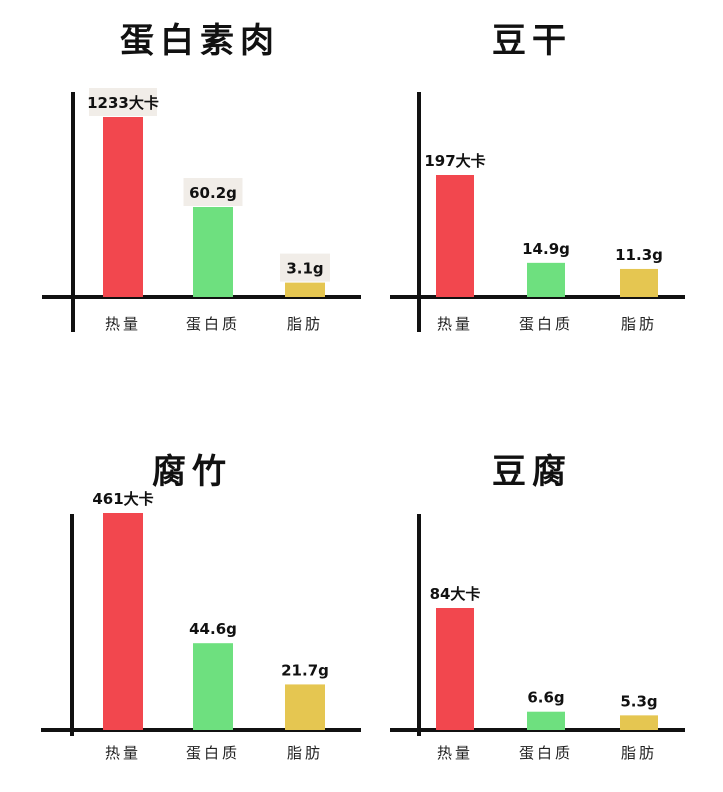 This screenshot has width=723, height=792. What do you see at coordinates (192, 472) in the screenshot?
I see `chart-title: 腐竹` at bounding box center [192, 472].